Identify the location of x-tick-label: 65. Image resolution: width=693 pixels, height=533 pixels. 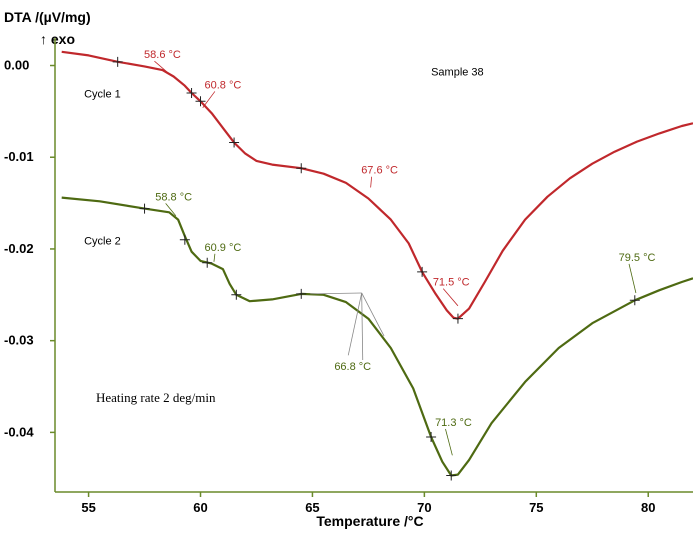
(312, 507).